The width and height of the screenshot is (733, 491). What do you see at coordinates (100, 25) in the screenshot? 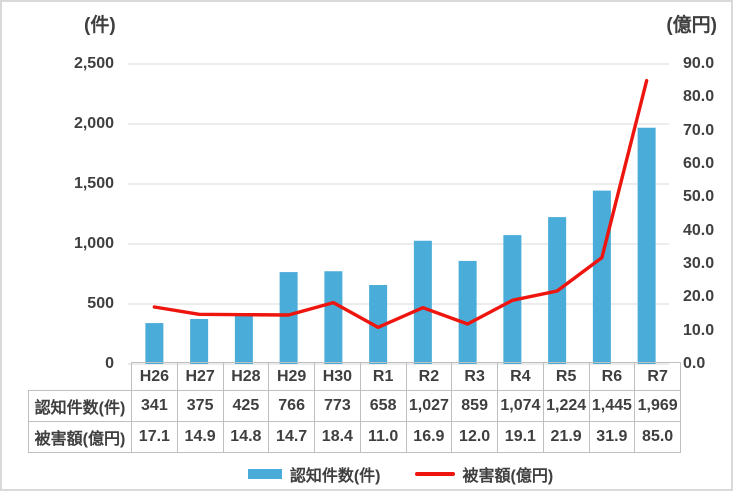
I see `left-axis-title: (件)` at bounding box center [100, 25].